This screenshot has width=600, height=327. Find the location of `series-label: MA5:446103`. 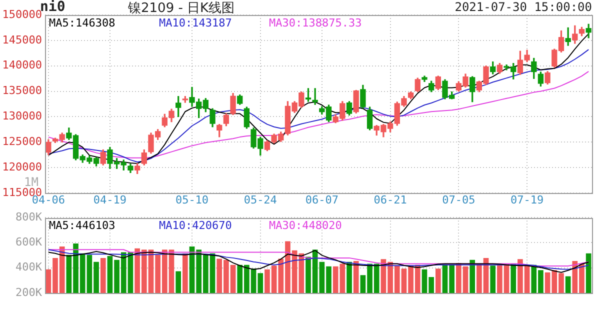

series-label: MA5:446103 is located at coordinates (82, 225).